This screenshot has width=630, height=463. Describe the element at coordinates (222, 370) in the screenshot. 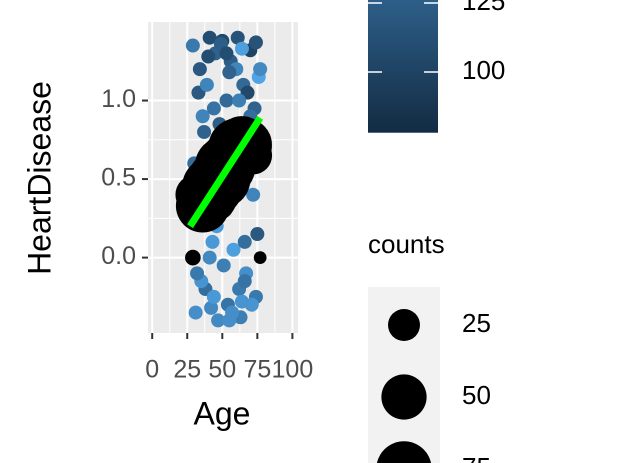

I see `x-tick-label: 50` at that location.